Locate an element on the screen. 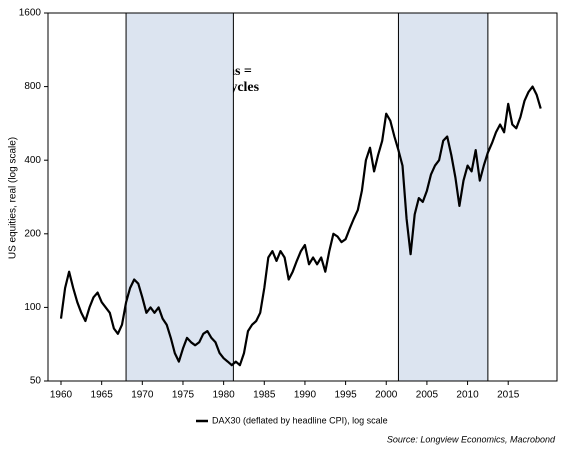 This screenshot has width=567, height=459. y-axis-label: US equities, real (log scale) is located at coordinates (13, 198).